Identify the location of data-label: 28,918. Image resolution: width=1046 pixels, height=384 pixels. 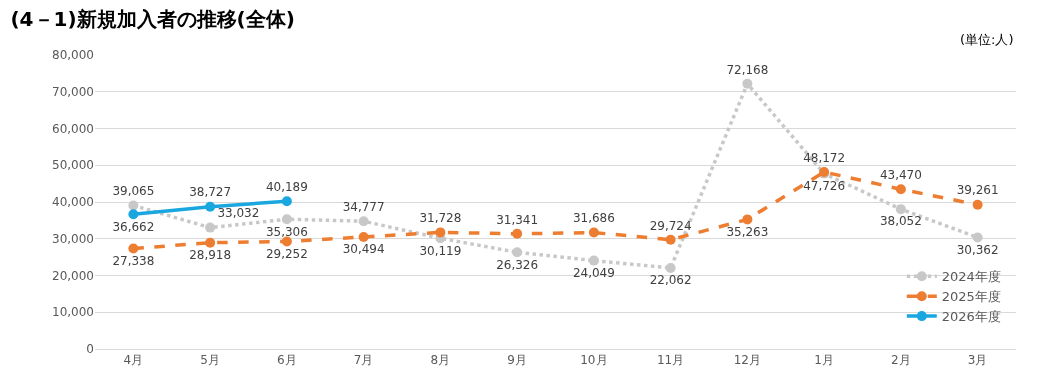
(210, 254).